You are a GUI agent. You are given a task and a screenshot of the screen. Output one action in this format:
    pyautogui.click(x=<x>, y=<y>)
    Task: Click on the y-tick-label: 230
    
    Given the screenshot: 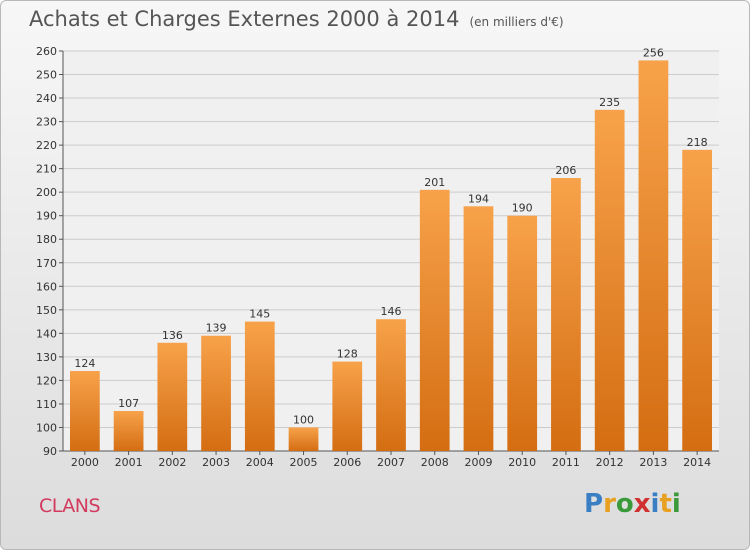 What is the action you would take?
    pyautogui.click(x=46, y=122)
    